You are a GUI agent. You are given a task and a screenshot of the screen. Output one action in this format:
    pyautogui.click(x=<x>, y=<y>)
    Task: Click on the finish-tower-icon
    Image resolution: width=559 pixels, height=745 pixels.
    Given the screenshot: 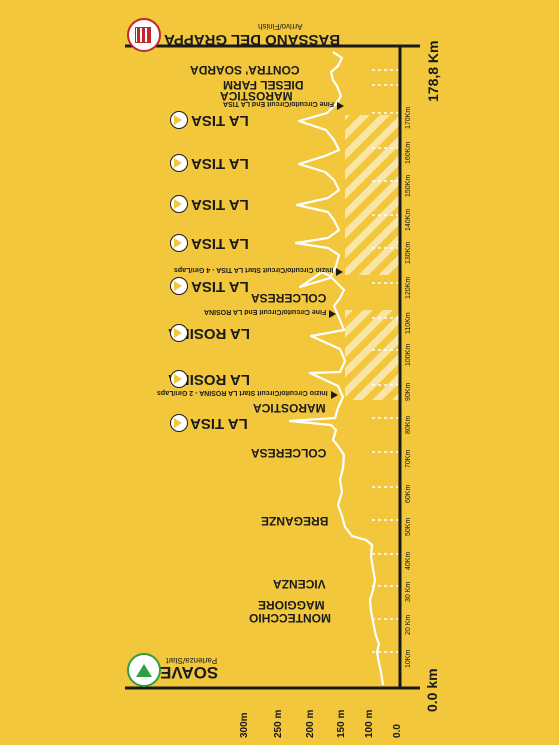 What is the action you would take?
    pyautogui.click(x=143, y=35)
    